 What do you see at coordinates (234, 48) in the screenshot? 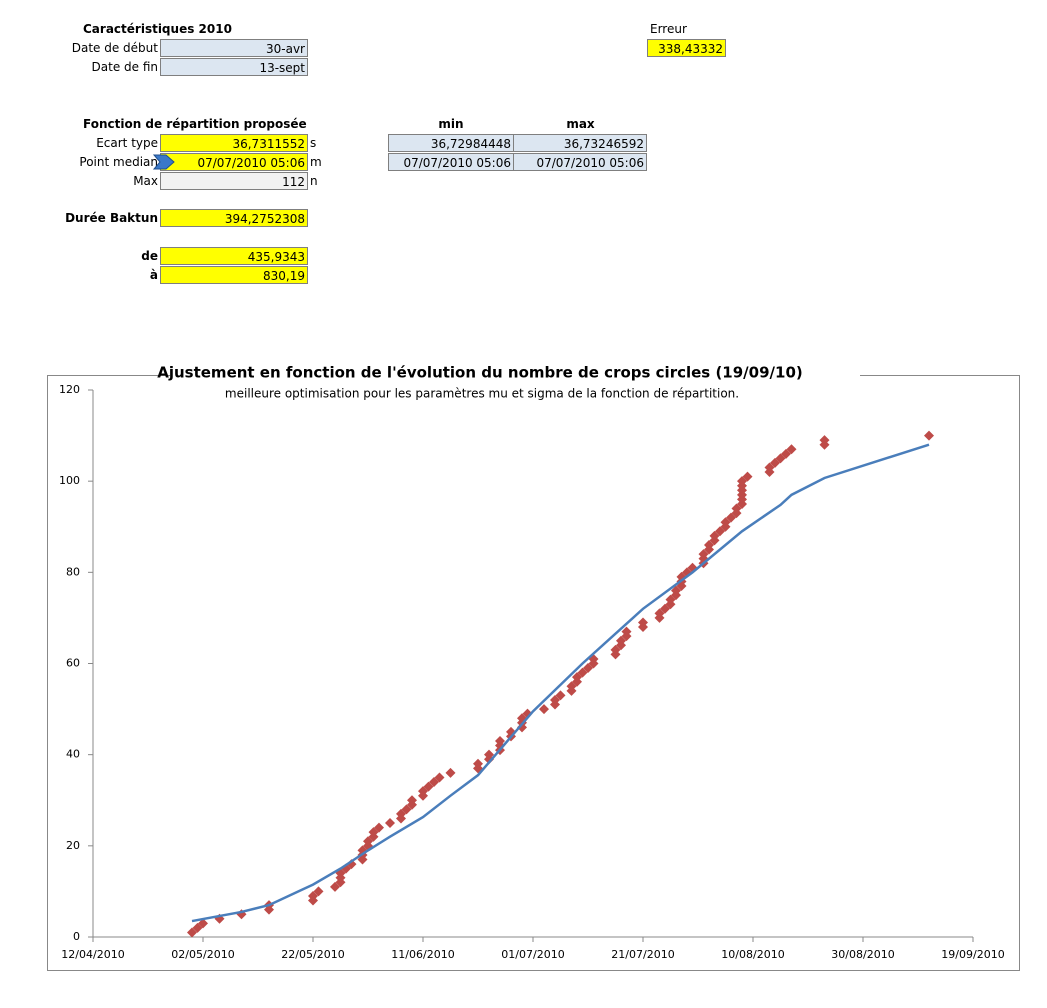
I see `cell: 30-avr` at bounding box center [234, 48].